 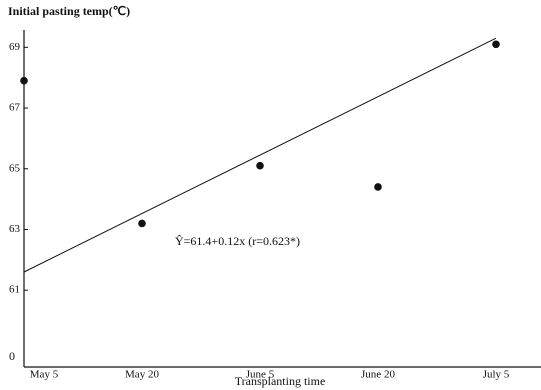 What do you see at coordinates (15, 229) in the screenshot?
I see `y-tick-label: 63` at bounding box center [15, 229].